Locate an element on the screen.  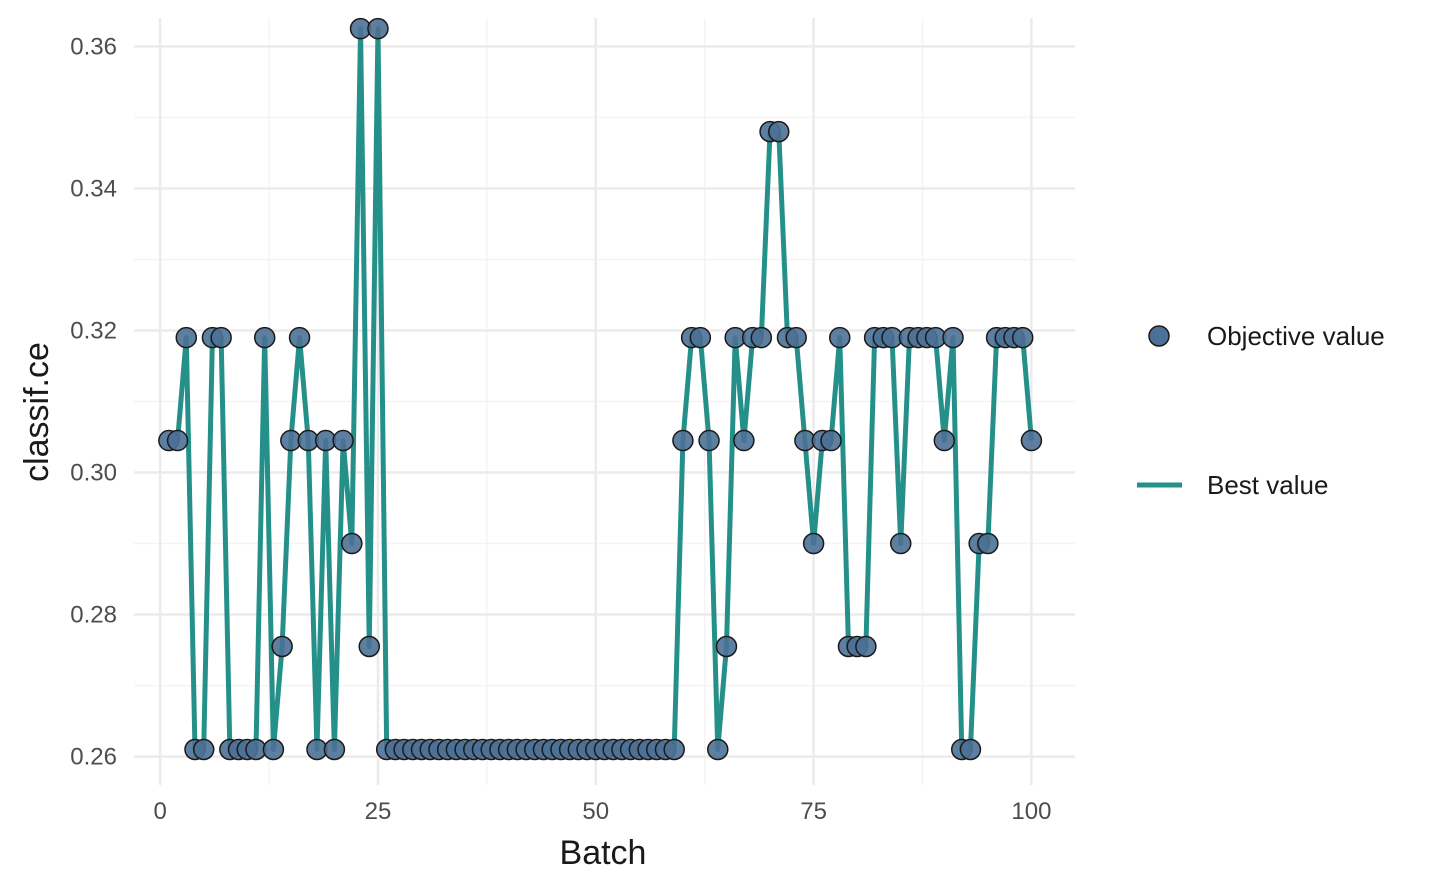
y-tick-label: 0.26 is located at coordinates (93, 757).